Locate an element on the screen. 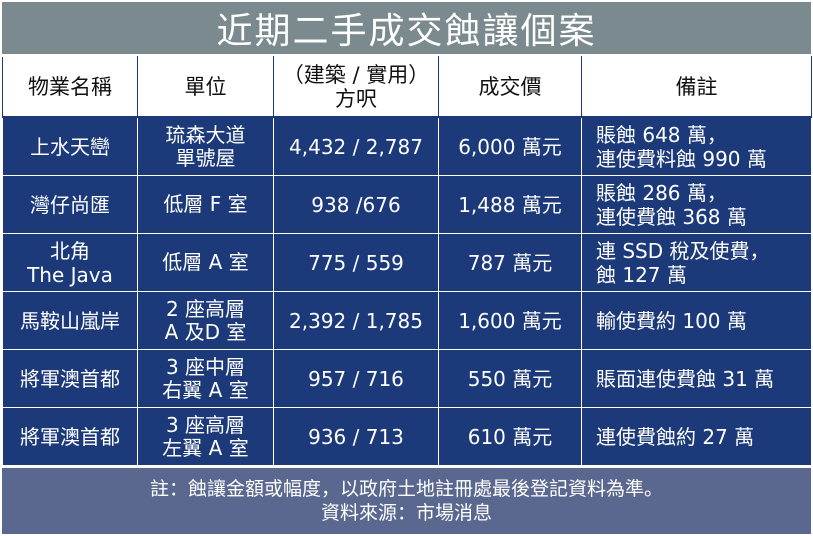 This screenshot has height=536, width=813. cell-area: 938 /676 is located at coordinates (356, 204).